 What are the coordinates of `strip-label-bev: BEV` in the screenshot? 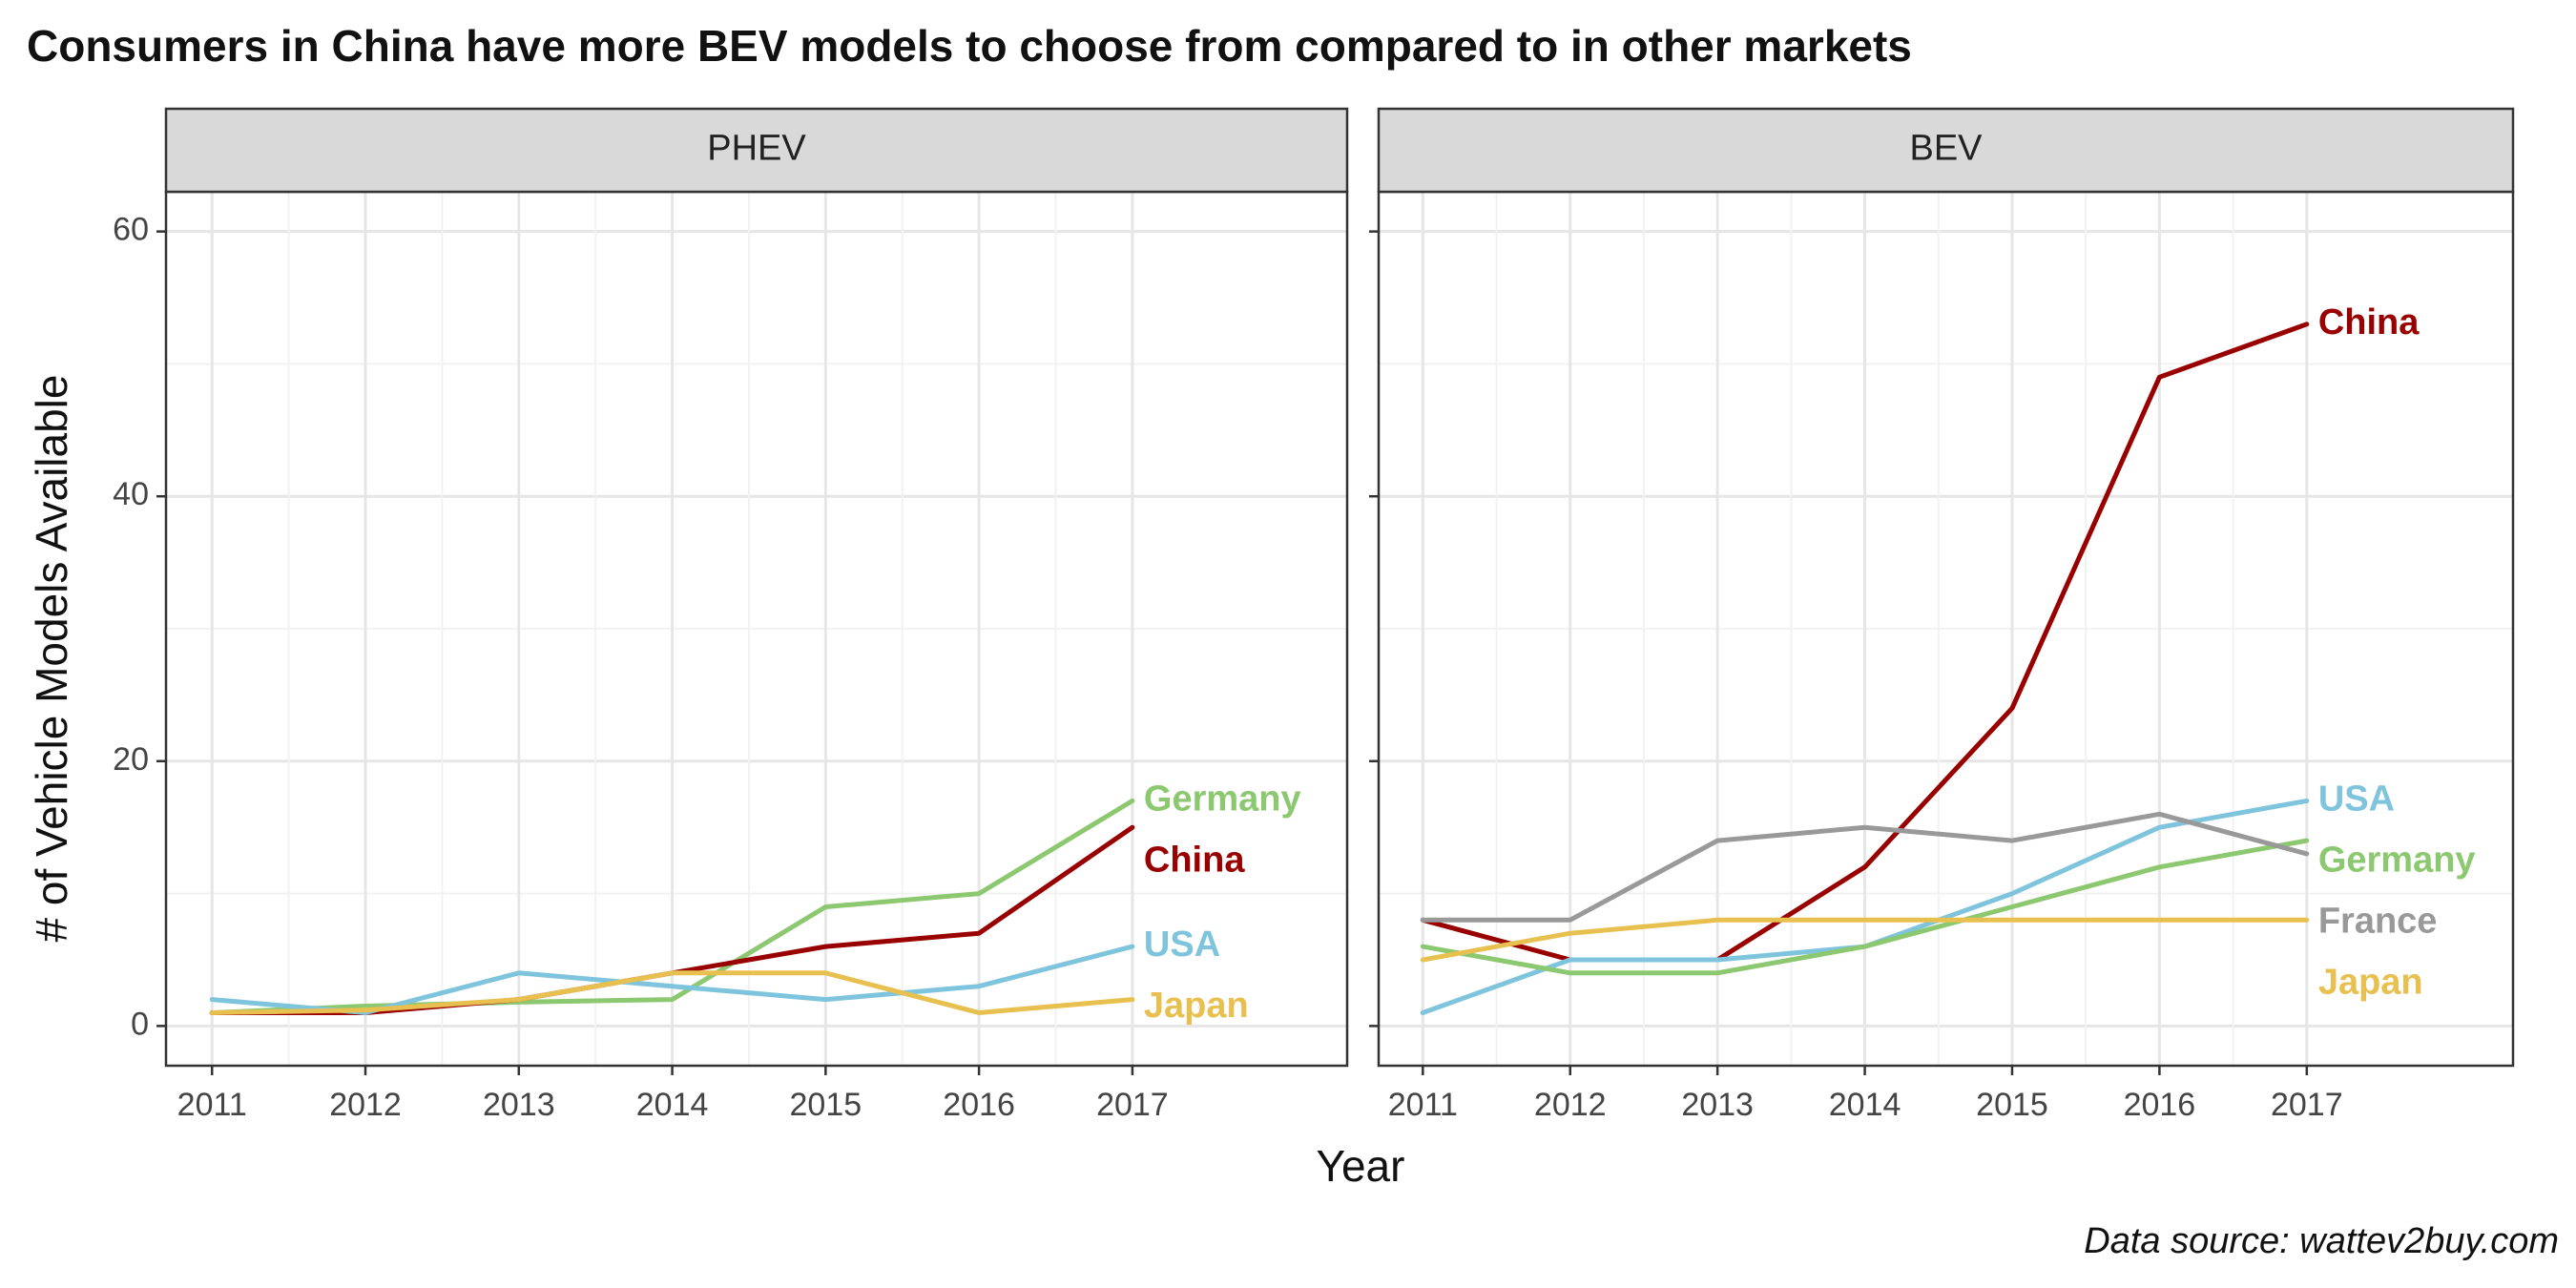 It's located at (1946, 149).